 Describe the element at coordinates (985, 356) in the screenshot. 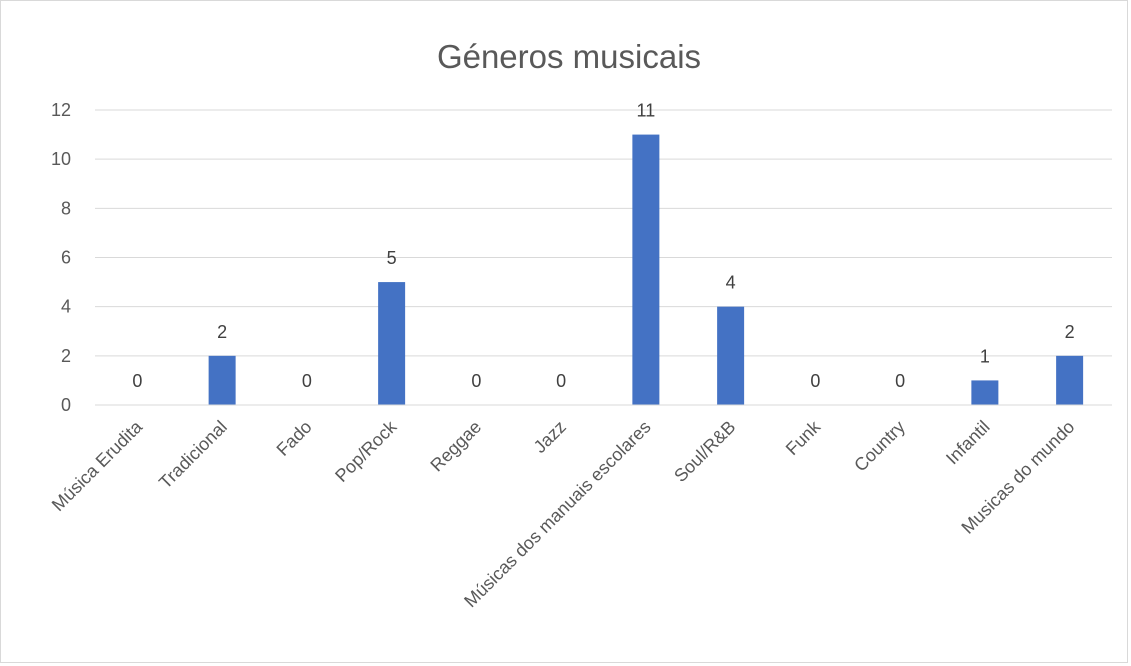

I see `data-label: 1` at that location.